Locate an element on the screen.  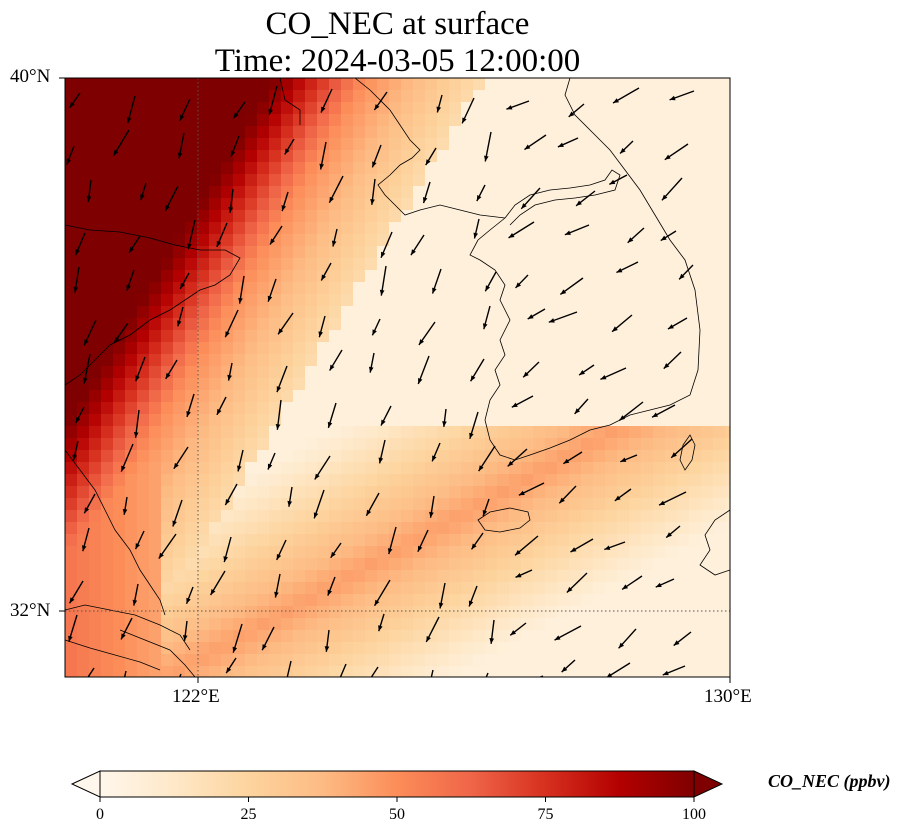
bohai-coastline is located at coordinates (290, 101).